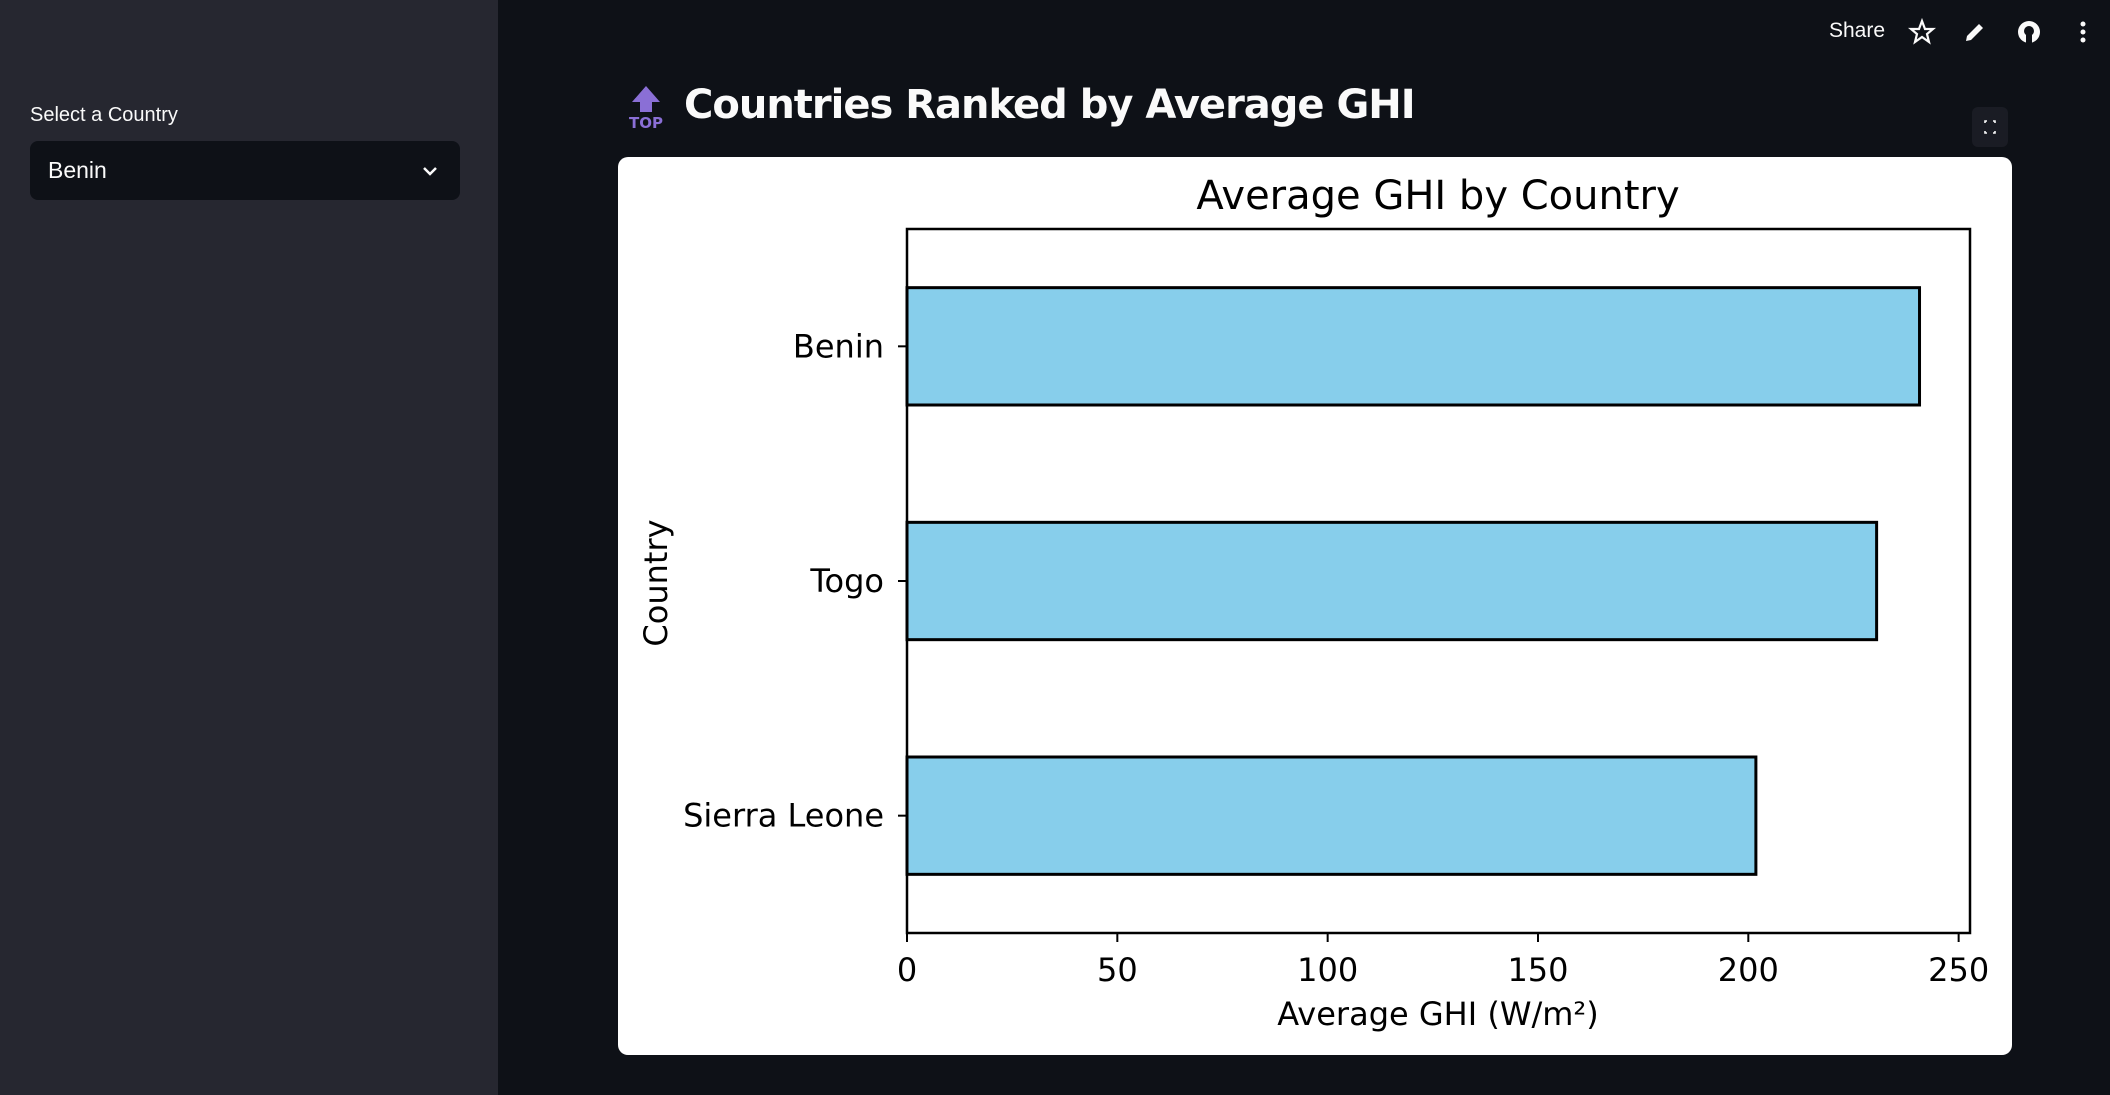 This screenshot has width=2110, height=1095. What do you see at coordinates (1050, 105) in the screenshot?
I see `page-title: Countries Ranked by Average GHI` at bounding box center [1050, 105].